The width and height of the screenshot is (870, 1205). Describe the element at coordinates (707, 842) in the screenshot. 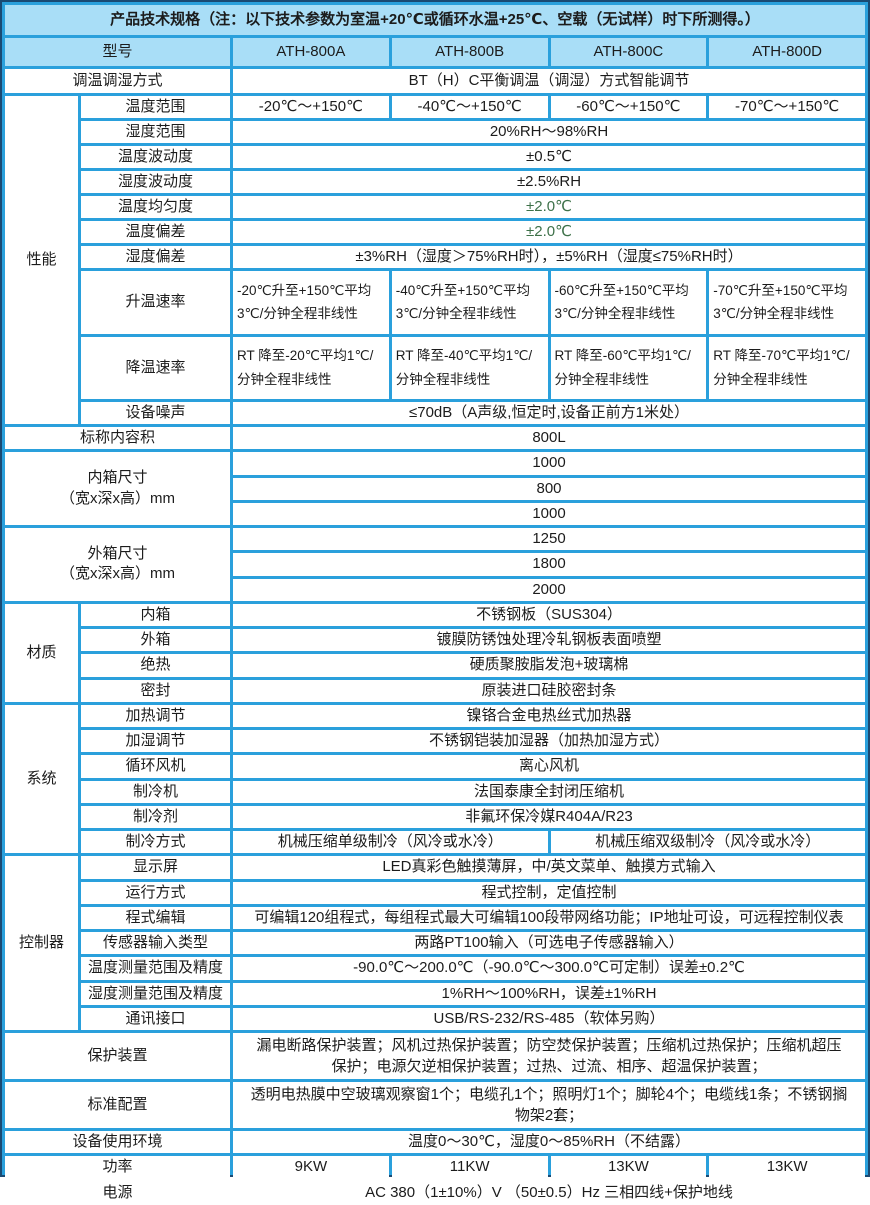

I see `cooling-mode-double: 机械压缩双级制冷（风冷或水冷）` at that location.